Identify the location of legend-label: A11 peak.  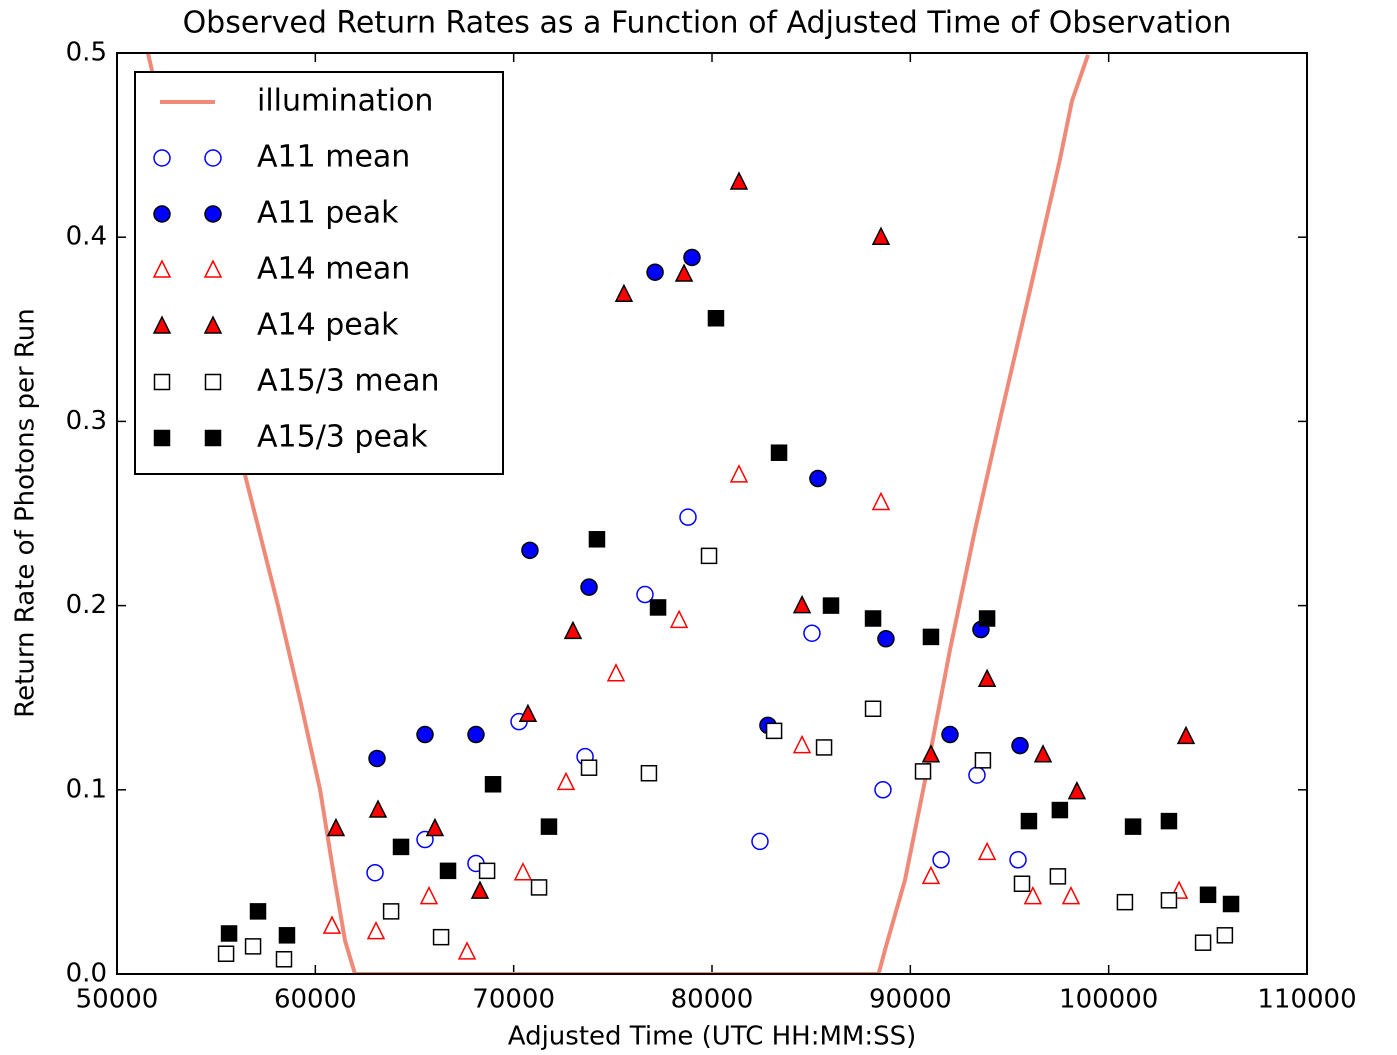
(328, 213).